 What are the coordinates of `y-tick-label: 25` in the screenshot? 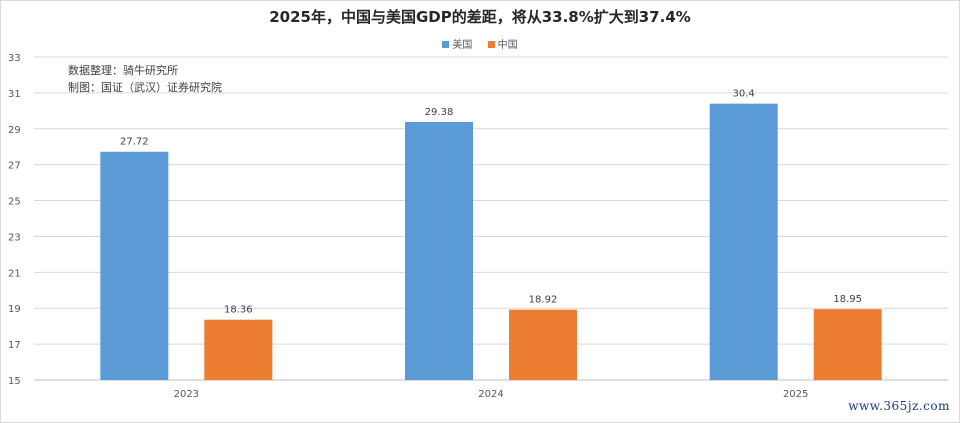 It's located at (14, 202).